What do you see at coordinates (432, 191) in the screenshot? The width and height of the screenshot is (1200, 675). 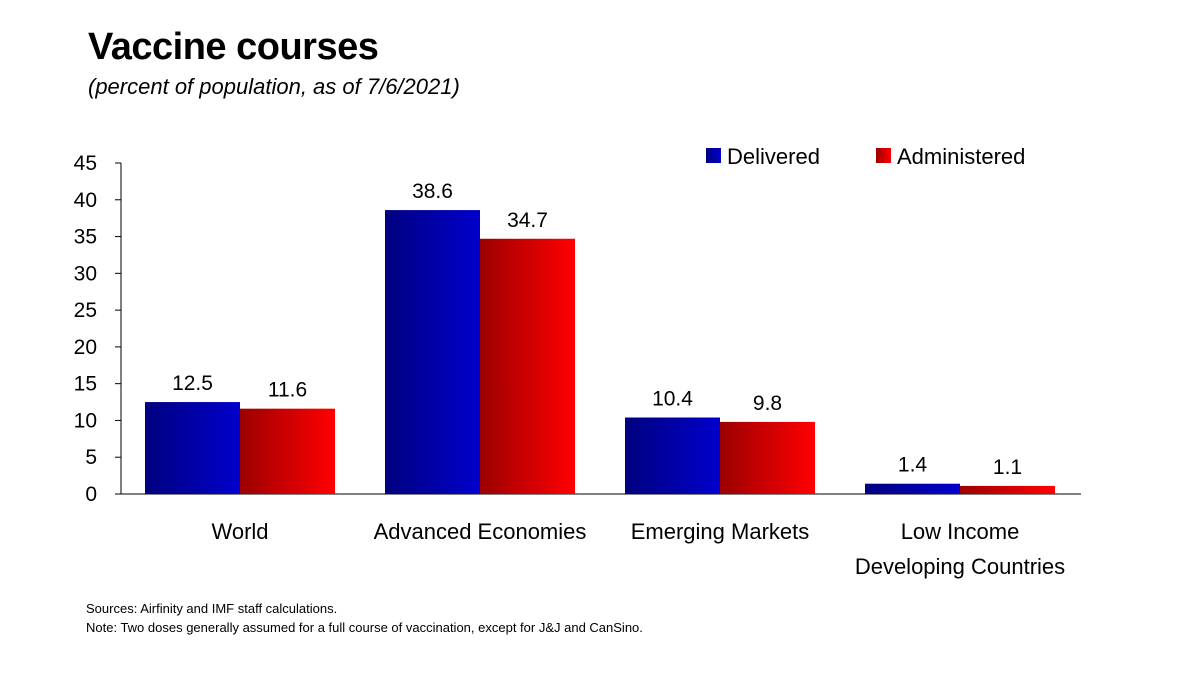 I see `data-label: 38.6` at bounding box center [432, 191].